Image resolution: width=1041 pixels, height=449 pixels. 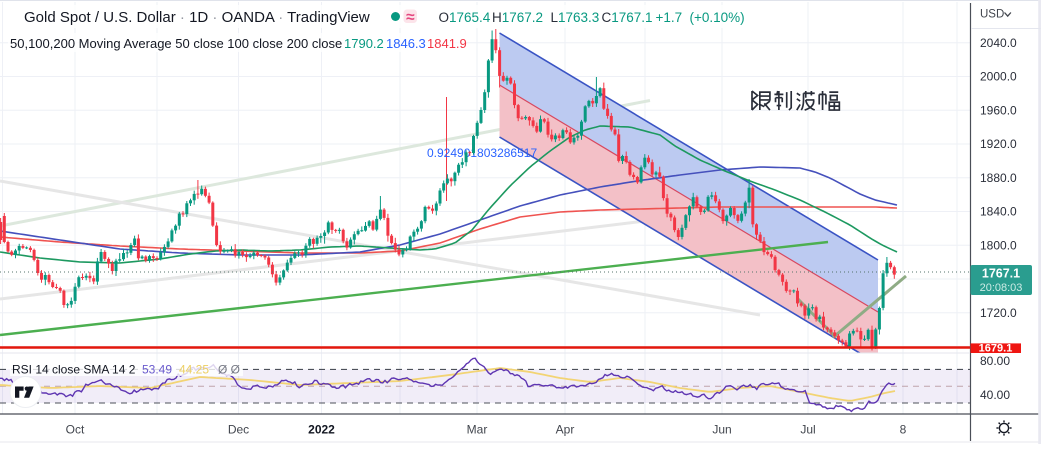 What do you see at coordinates (1001, 274) in the screenshot?
I see `svg-text: 1767.1` at bounding box center [1001, 274].